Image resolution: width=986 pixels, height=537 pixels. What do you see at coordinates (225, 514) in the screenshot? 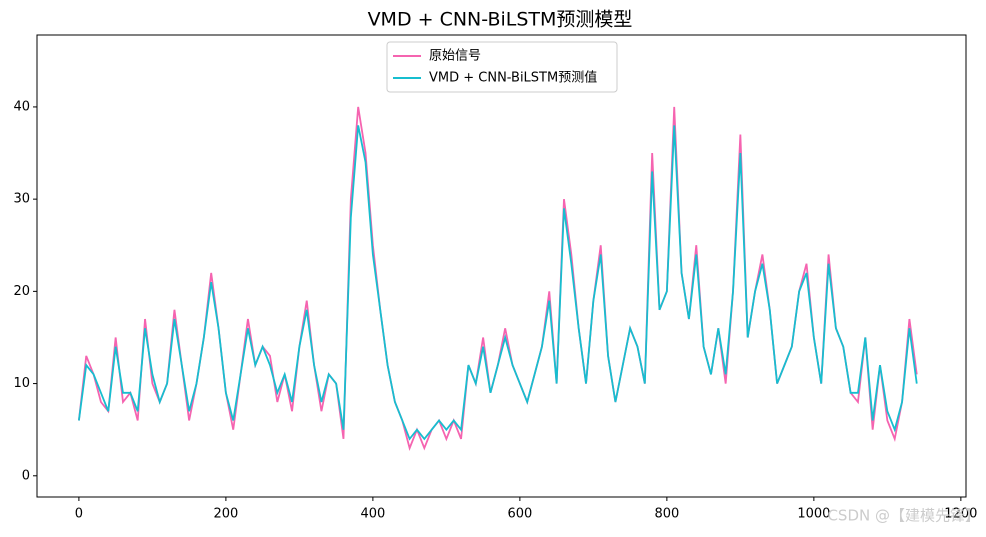
I see `x-tick-label: 200` at bounding box center [225, 514].